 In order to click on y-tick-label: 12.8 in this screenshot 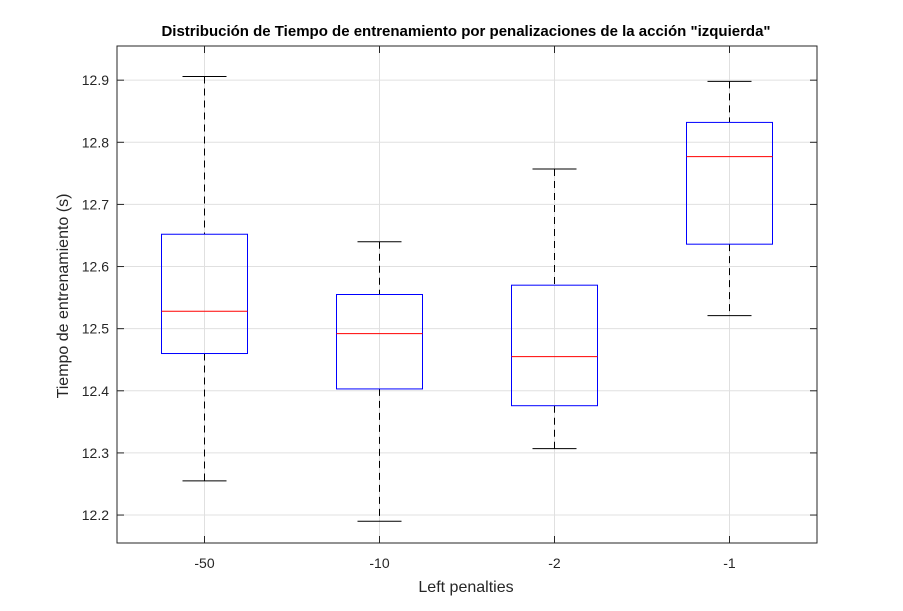, I will do `click(95, 142)`.